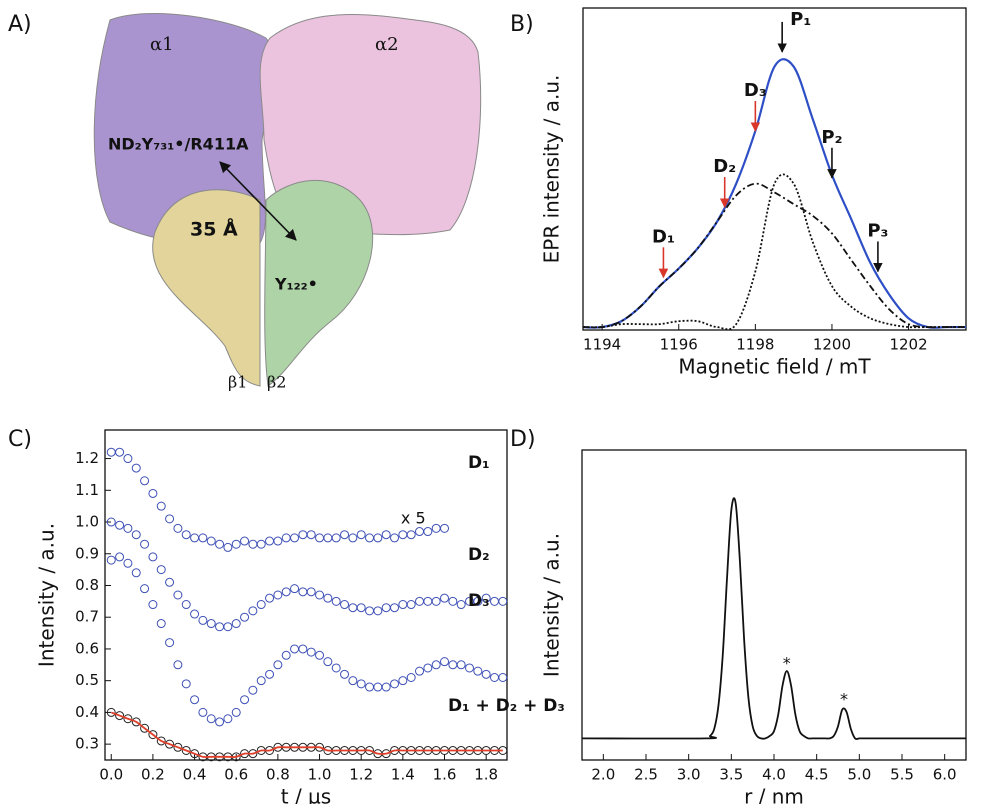 This screenshot has height=804, width=987. I want to click on annotation-label: P₂, so click(831, 137).